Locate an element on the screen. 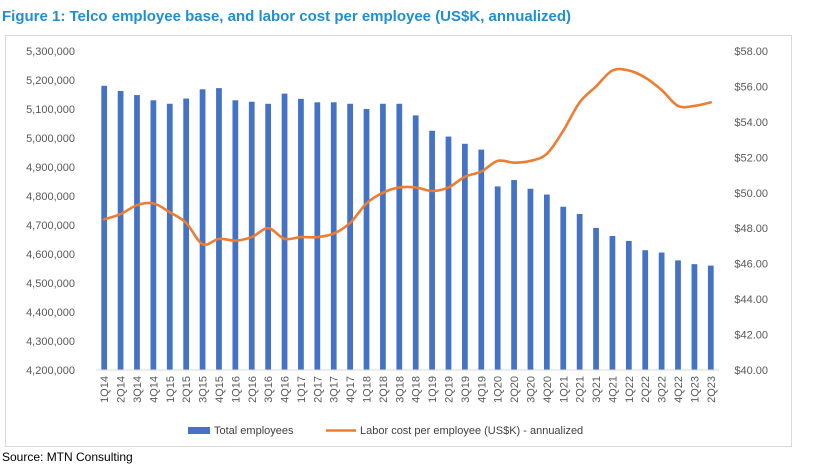 This screenshot has width=823, height=467. x-axis-tick-label: 4Q15 is located at coordinates (220, 389).